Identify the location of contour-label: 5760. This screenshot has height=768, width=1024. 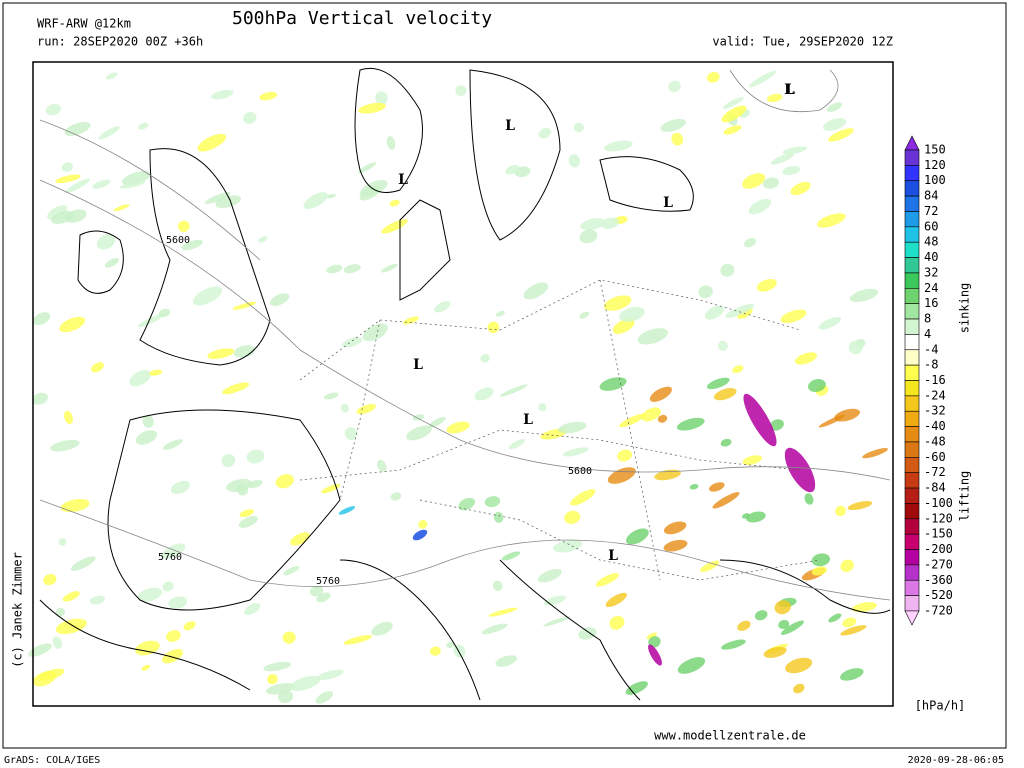
(170, 557).